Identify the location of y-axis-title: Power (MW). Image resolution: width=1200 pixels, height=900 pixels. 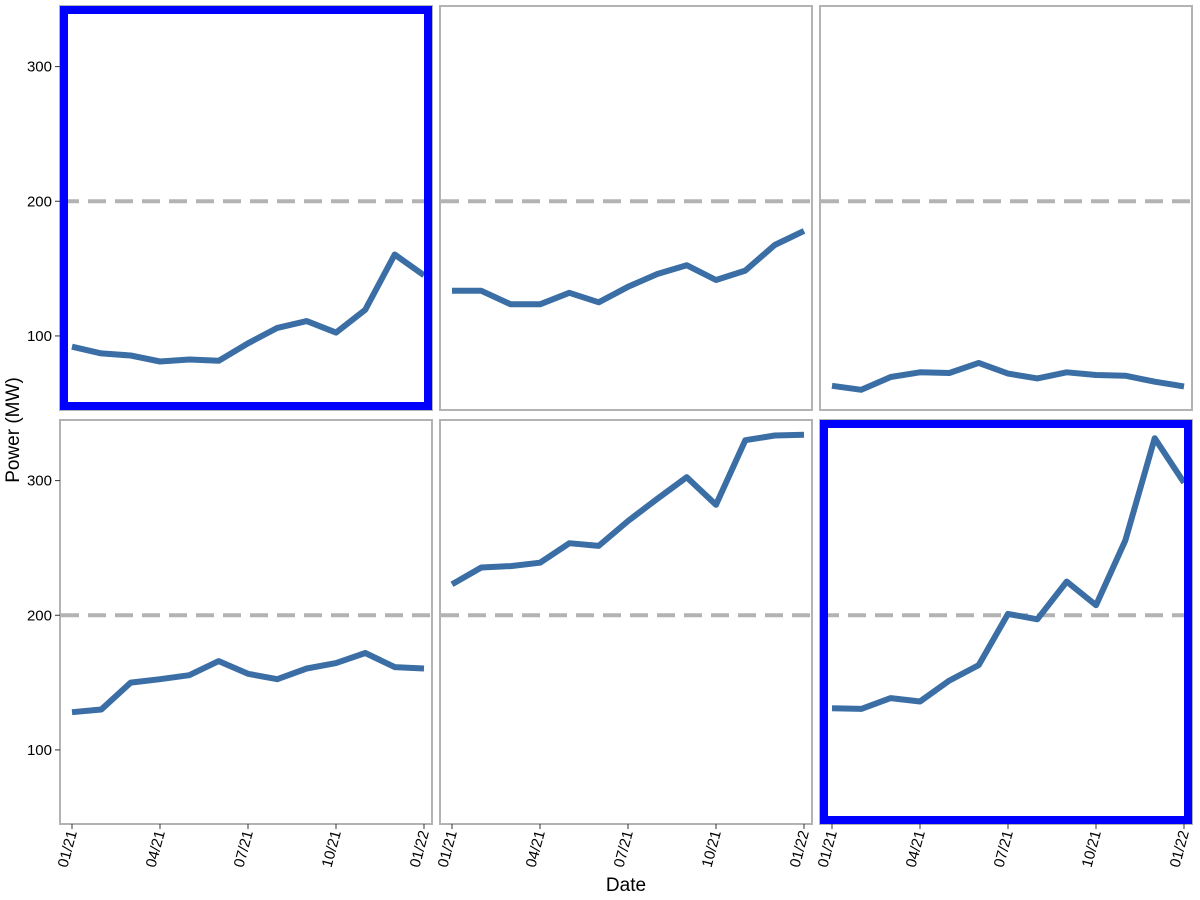
(13, 430).